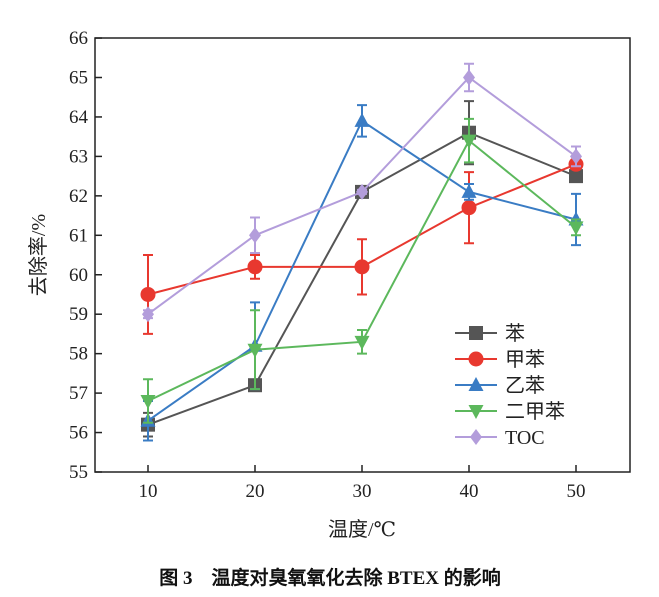 The height and width of the screenshot is (597, 659). I want to click on x-tick-label: 10, so click(148, 491).